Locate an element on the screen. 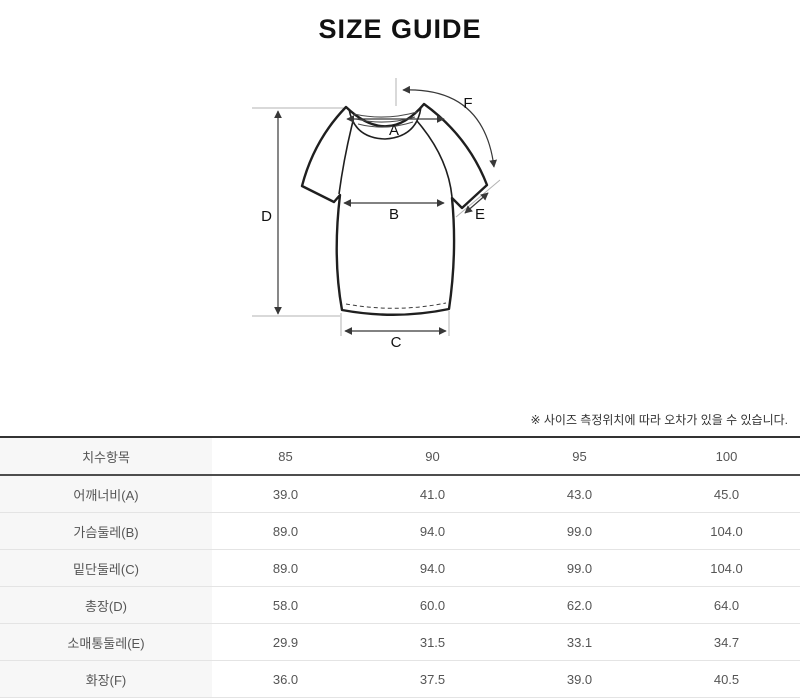  table-row-chest: 가슴둘레(B) 89.0 94.0 99.0 104.0 is located at coordinates (400, 531).